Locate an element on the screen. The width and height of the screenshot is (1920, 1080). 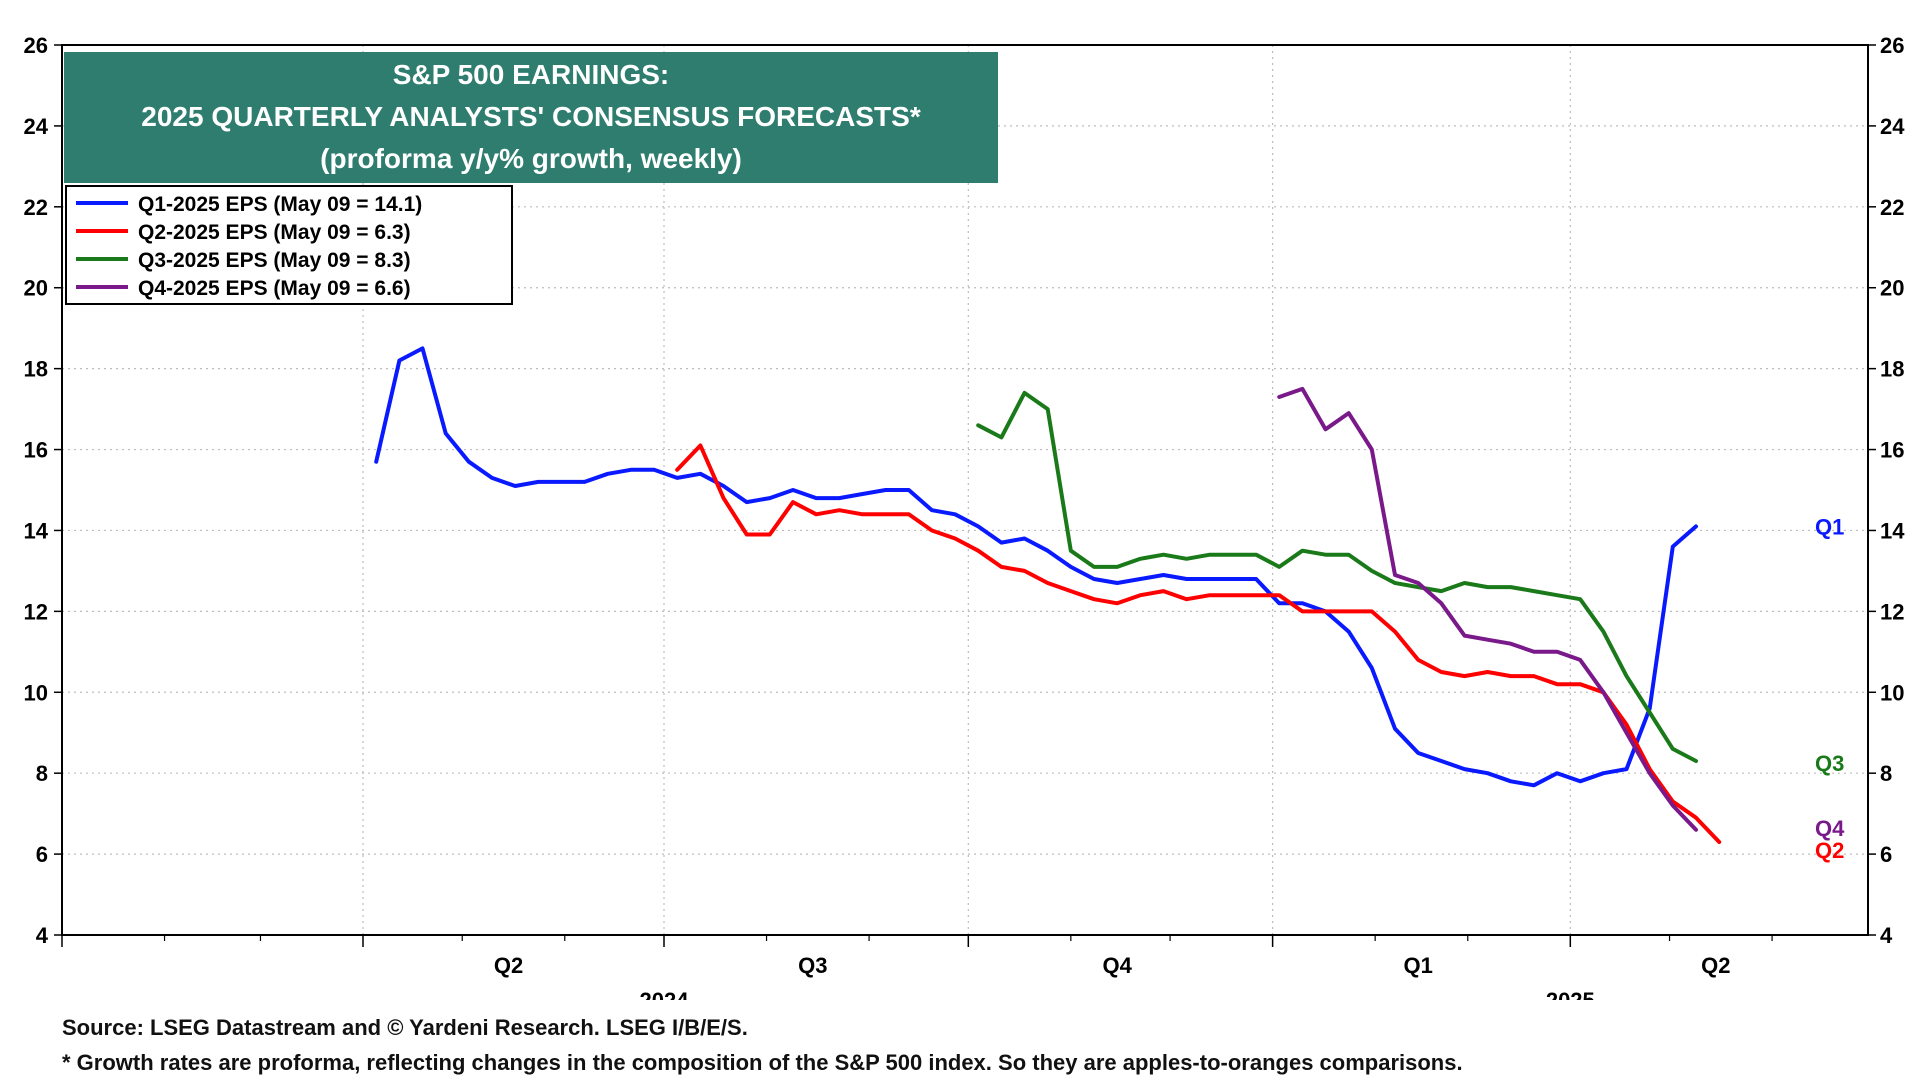
legend-label-q3: Q3-2025 EPS (May 09 = 8.3) is located at coordinates (274, 260).